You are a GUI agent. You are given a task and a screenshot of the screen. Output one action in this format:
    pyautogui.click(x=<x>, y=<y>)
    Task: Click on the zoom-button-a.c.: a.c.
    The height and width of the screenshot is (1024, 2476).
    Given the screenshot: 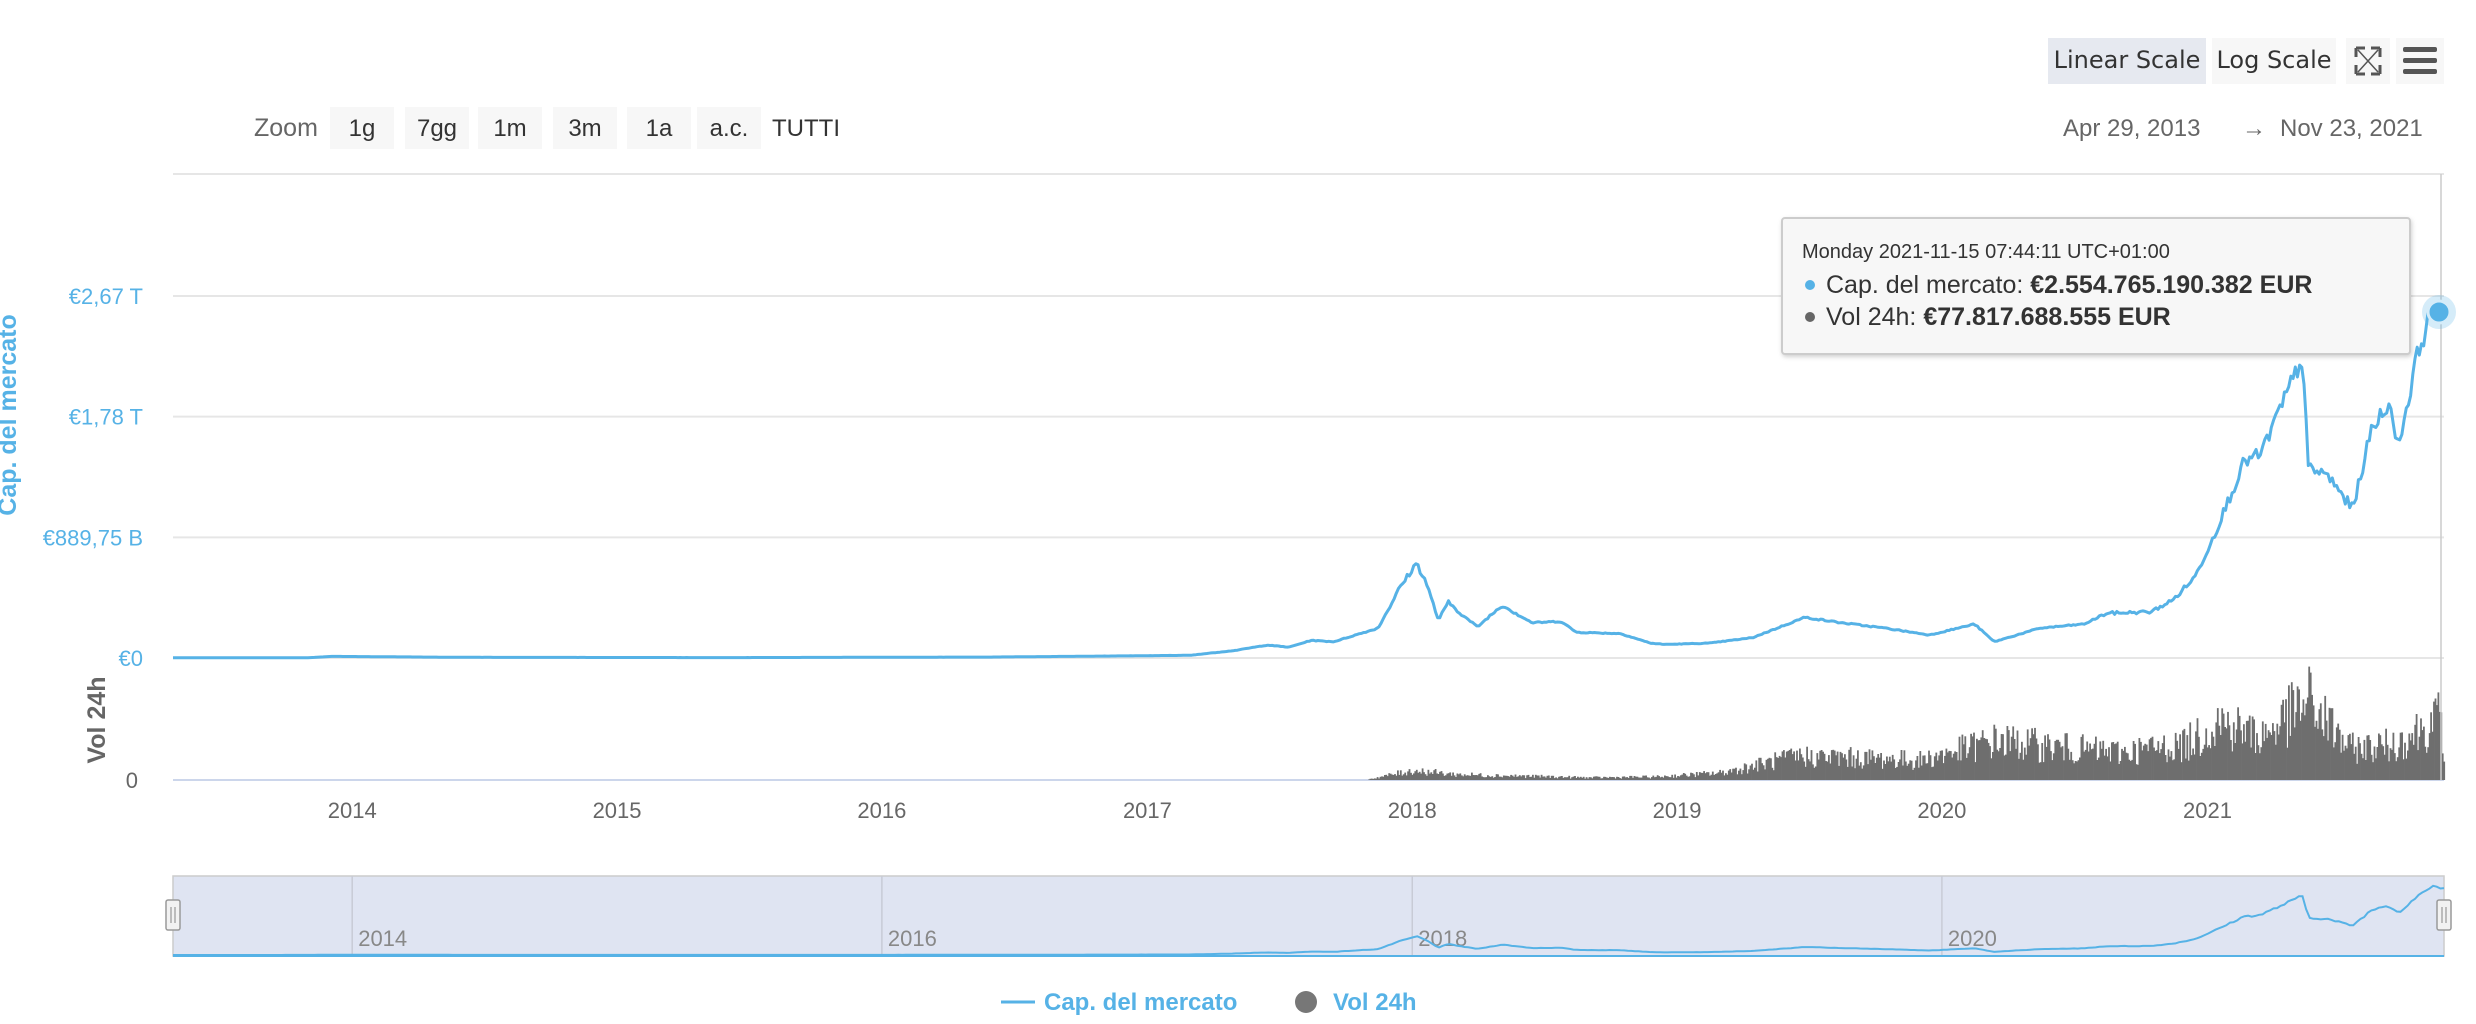 What is the action you would take?
    pyautogui.click(x=729, y=128)
    